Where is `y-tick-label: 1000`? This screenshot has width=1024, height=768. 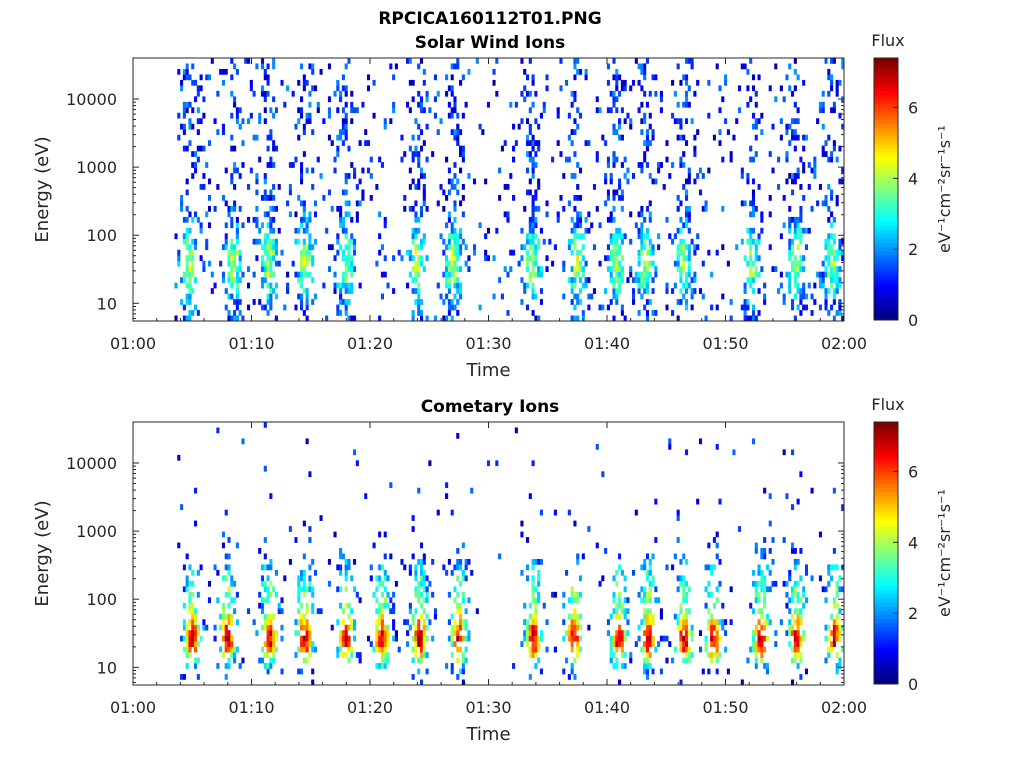
y-tick-label: 1000 is located at coordinates (96, 531).